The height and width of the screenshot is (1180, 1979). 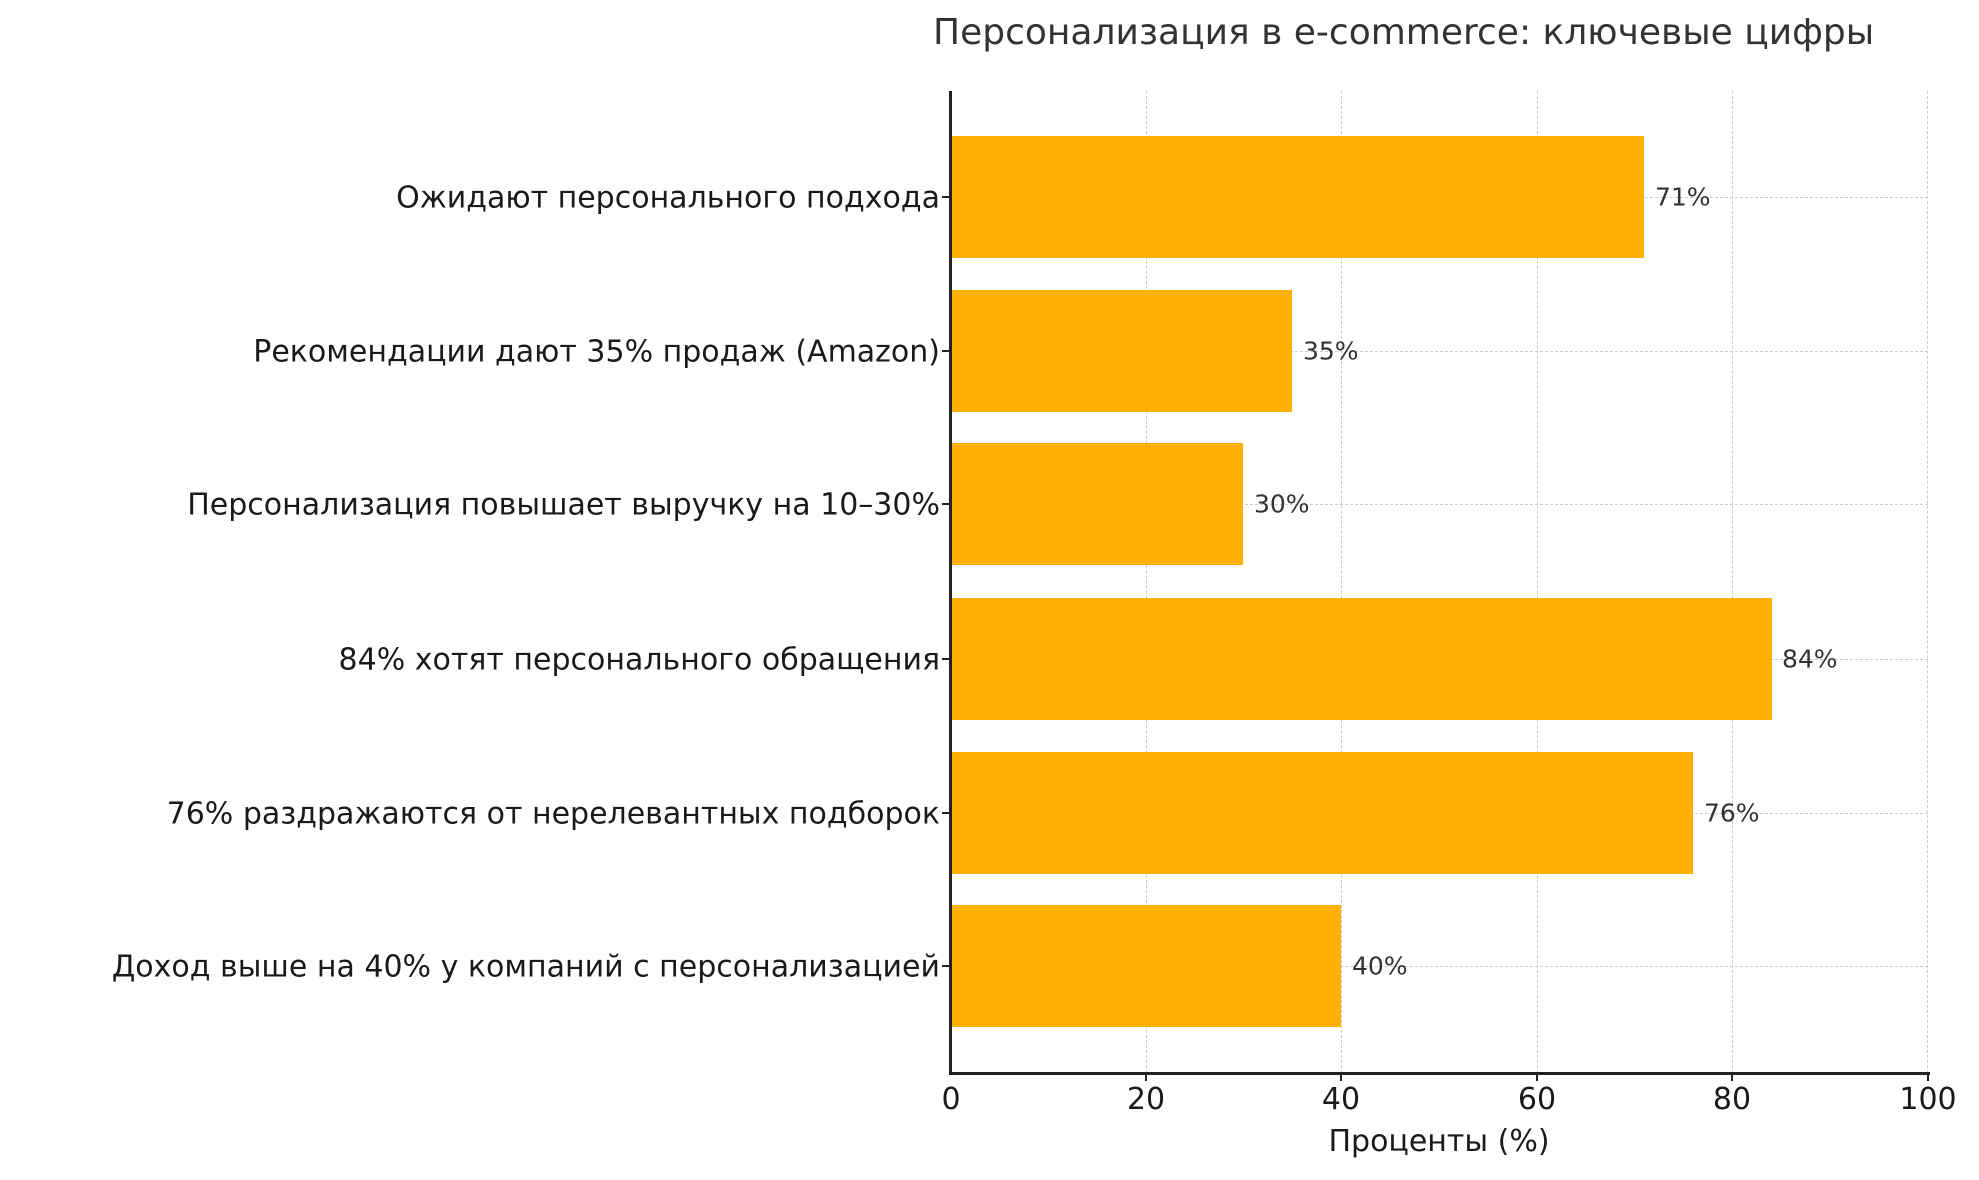 What do you see at coordinates (1146, 1099) in the screenshot?
I see `x-tick-label: 20` at bounding box center [1146, 1099].